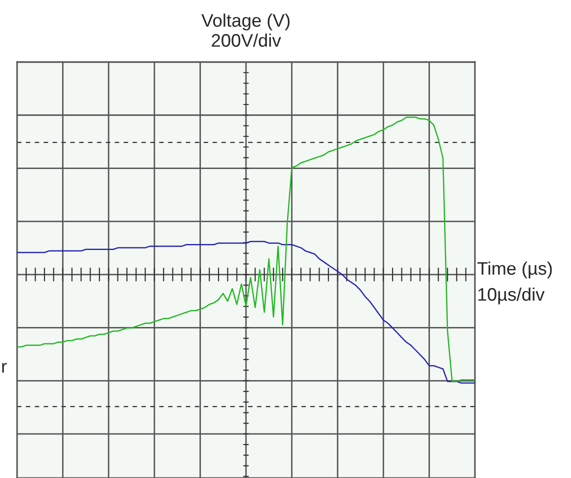 Image resolution: width=571 pixels, height=478 pixels. Describe the element at coordinates (4, 367) in the screenshot. I see `text: r` at that location.